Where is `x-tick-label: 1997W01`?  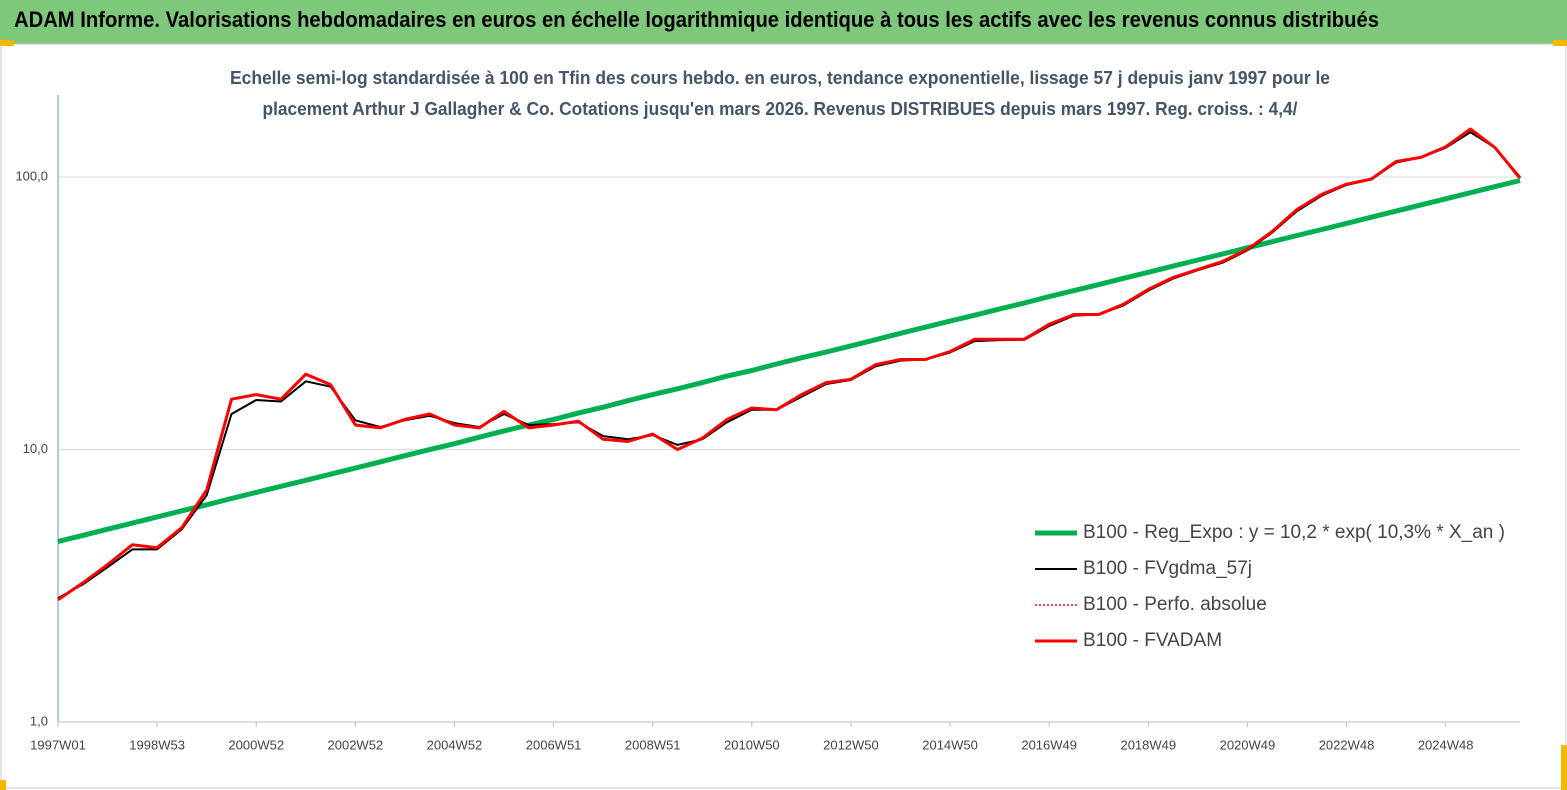
x-tick-label: 1997W01 is located at coordinates (58, 744).